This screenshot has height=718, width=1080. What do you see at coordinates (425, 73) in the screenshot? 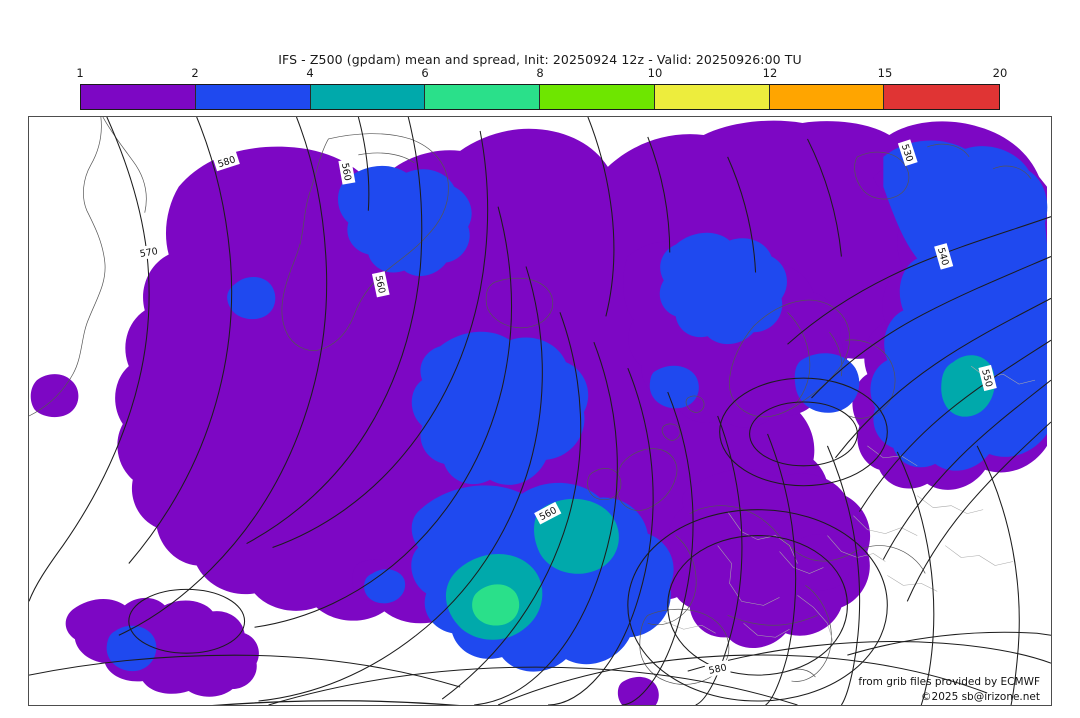
I see `colorbar-tick-6: 6` at bounding box center [425, 73].